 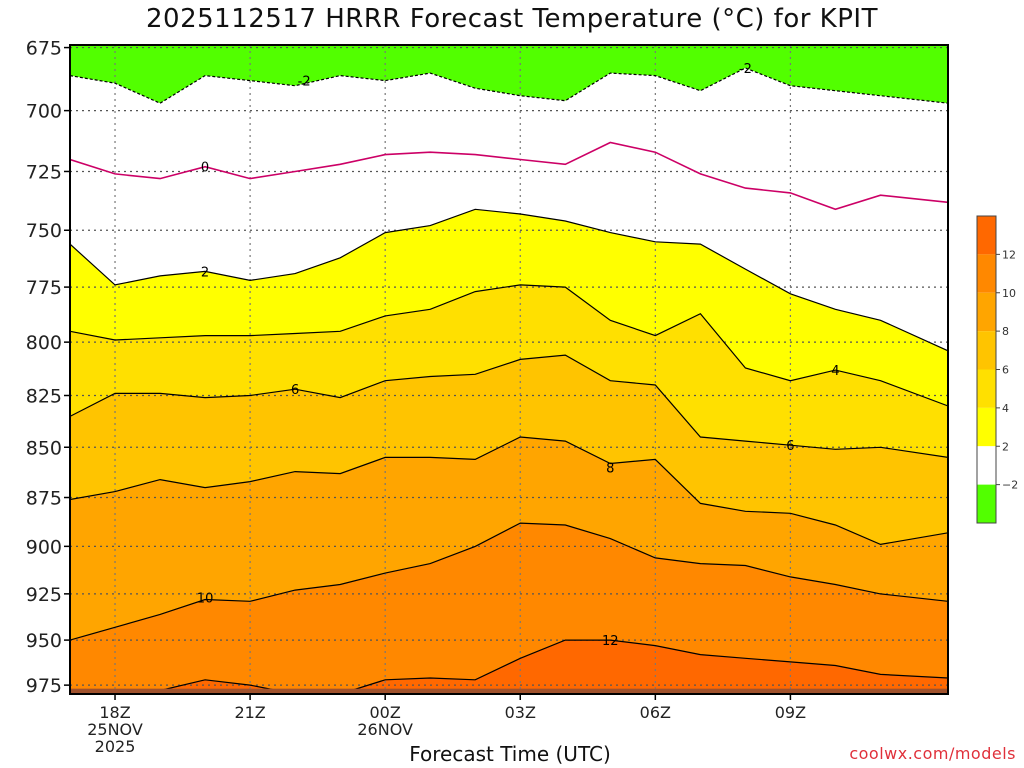 I want to click on contour-label: 8, so click(x=610, y=469).